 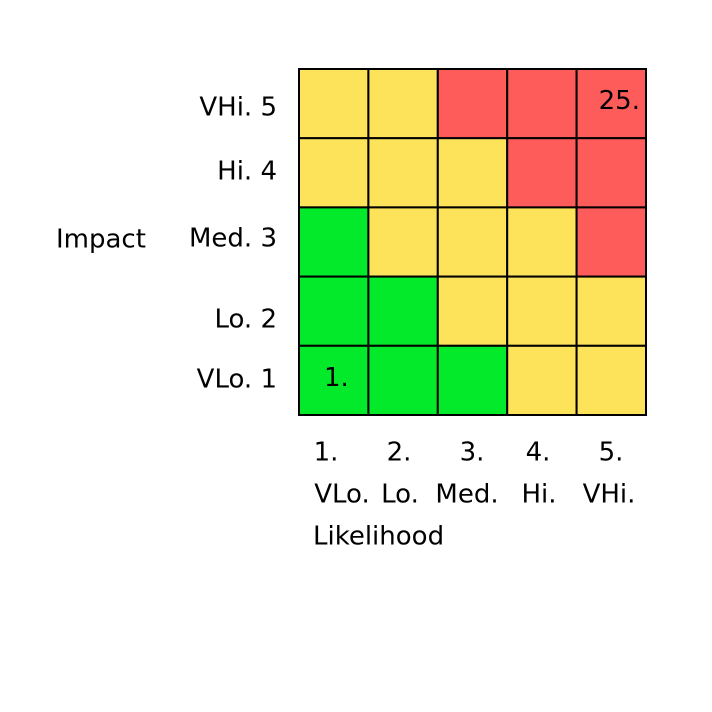 What do you see at coordinates (238, 108) in the screenshot?
I see `row-label: VHi. 5` at bounding box center [238, 108].